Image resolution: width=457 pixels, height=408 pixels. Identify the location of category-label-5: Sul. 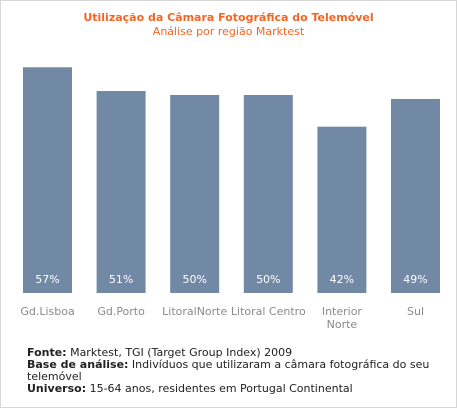
(415, 311).